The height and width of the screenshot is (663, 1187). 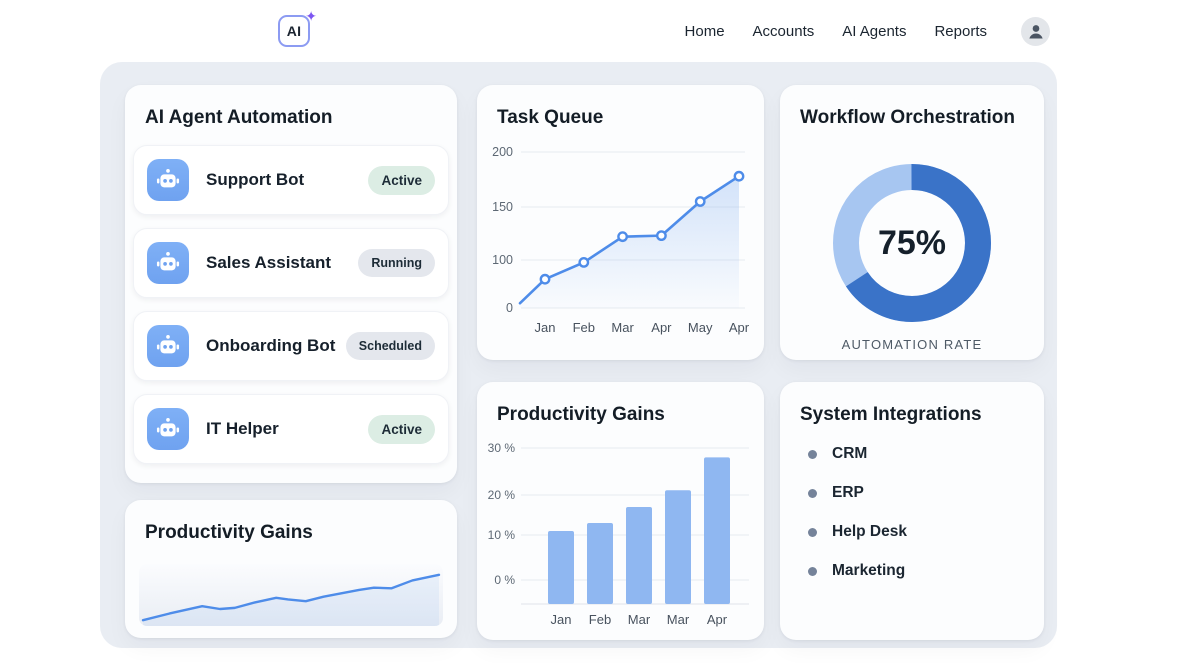 I want to click on integrations-title: System Integrations, so click(x=891, y=414).